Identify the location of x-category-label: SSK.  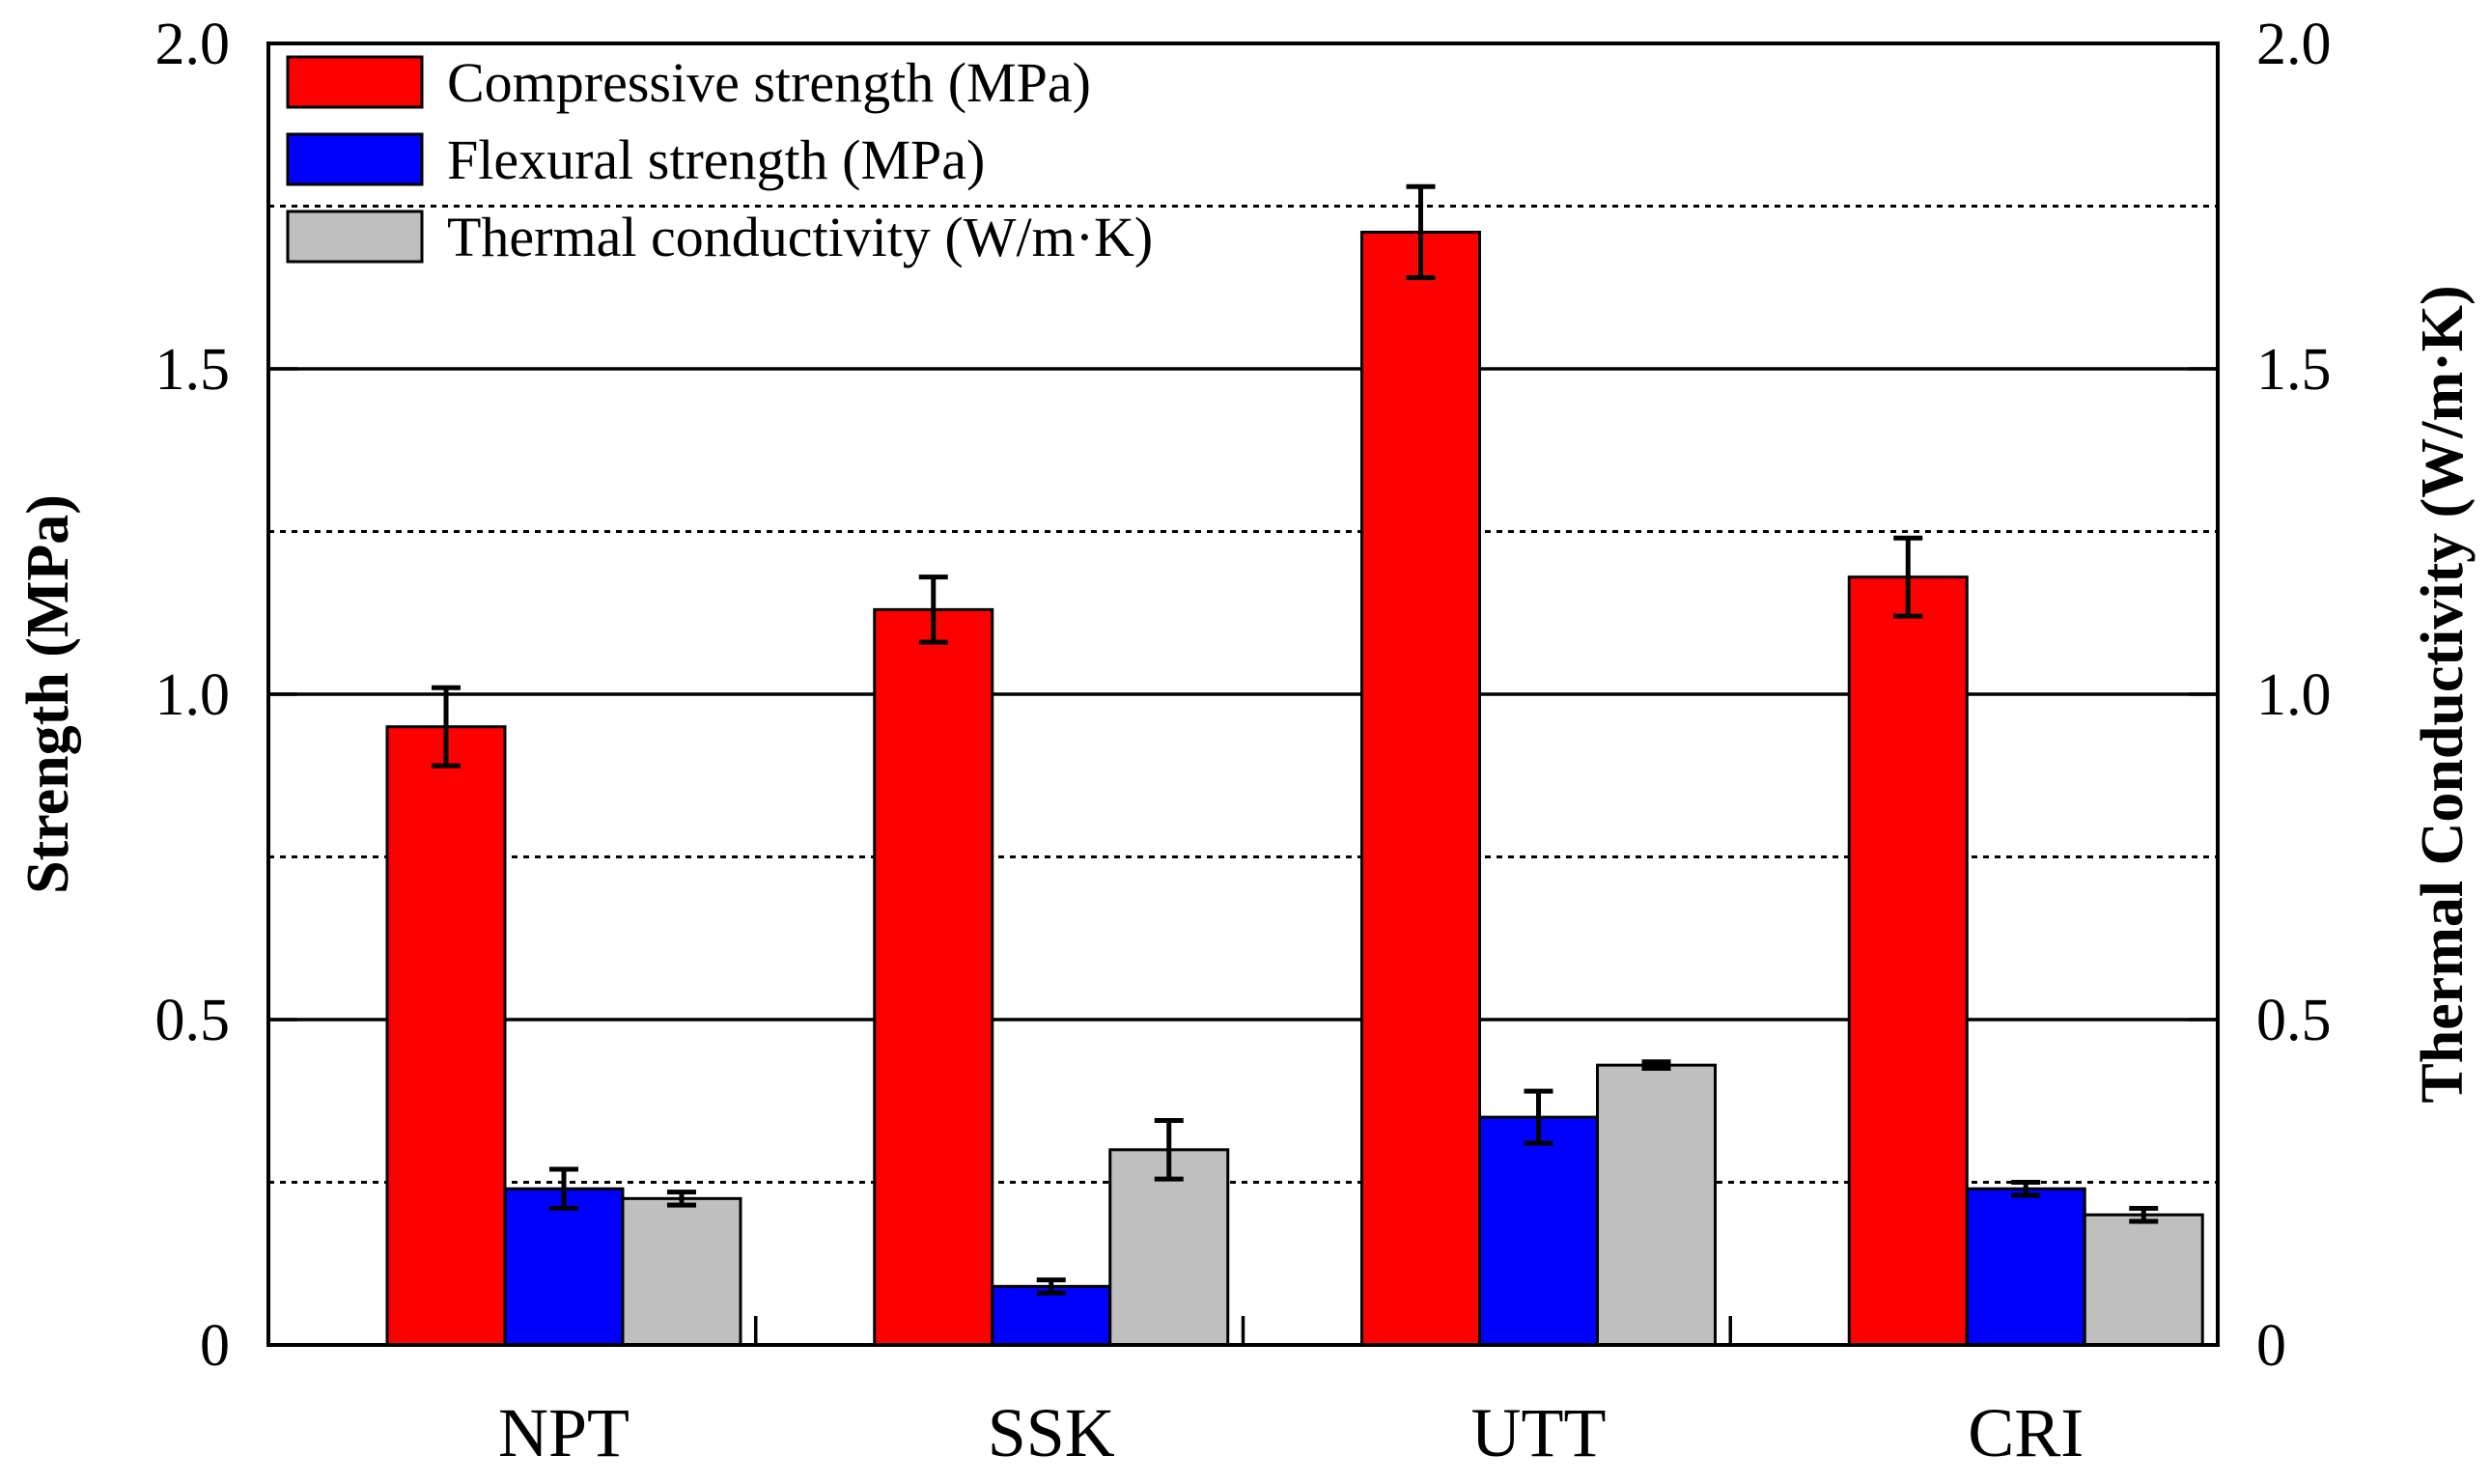
(1051, 1433).